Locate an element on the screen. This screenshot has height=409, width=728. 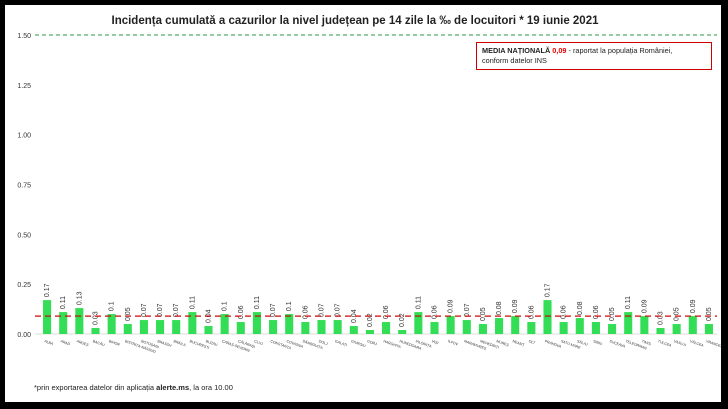
x-tick-label: BACĂU is located at coordinates (98, 343).